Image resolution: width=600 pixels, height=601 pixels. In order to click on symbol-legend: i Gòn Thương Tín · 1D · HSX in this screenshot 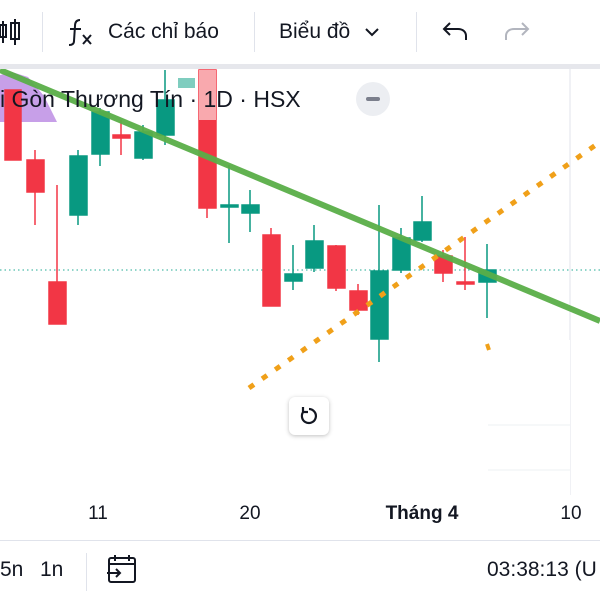, I will do `click(150, 99)`.